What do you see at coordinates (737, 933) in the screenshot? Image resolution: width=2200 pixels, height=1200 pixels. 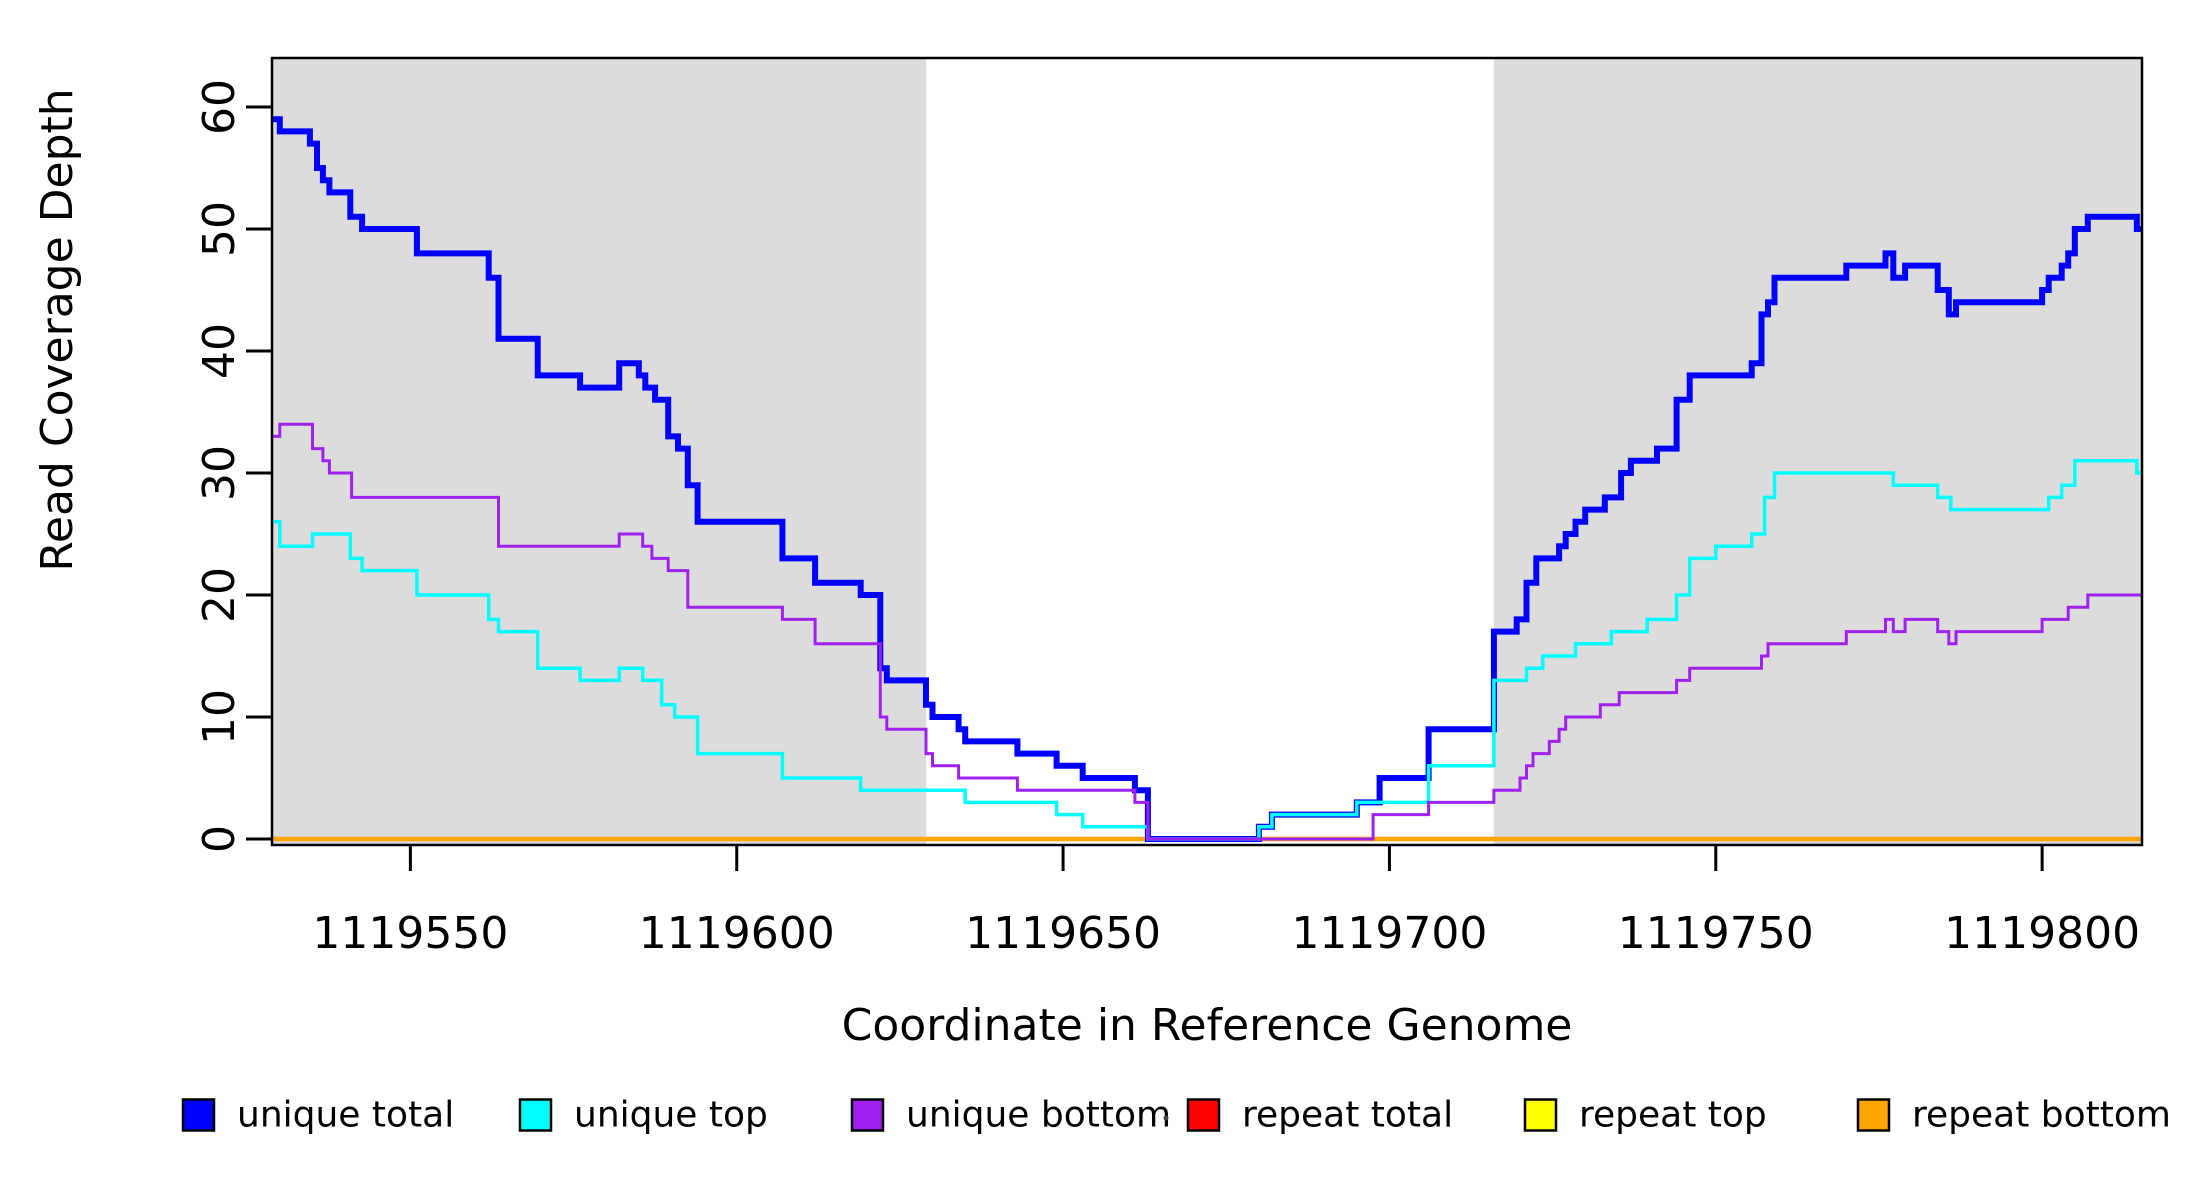 I see `x-tick-label: 1119600` at bounding box center [737, 933].